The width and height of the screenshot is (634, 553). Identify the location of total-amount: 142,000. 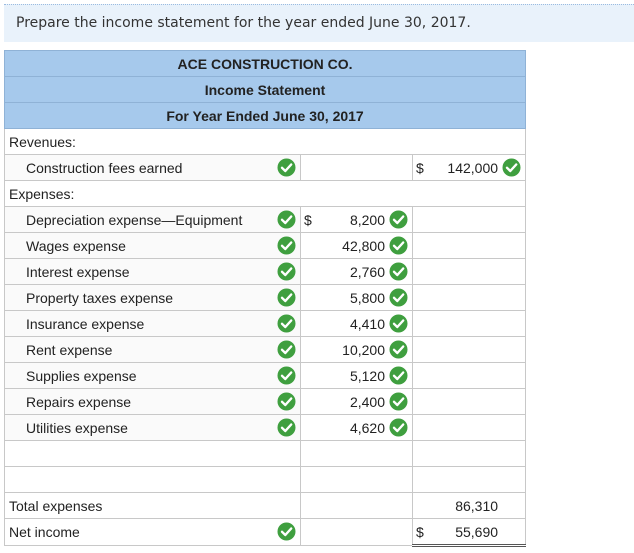
(473, 168).